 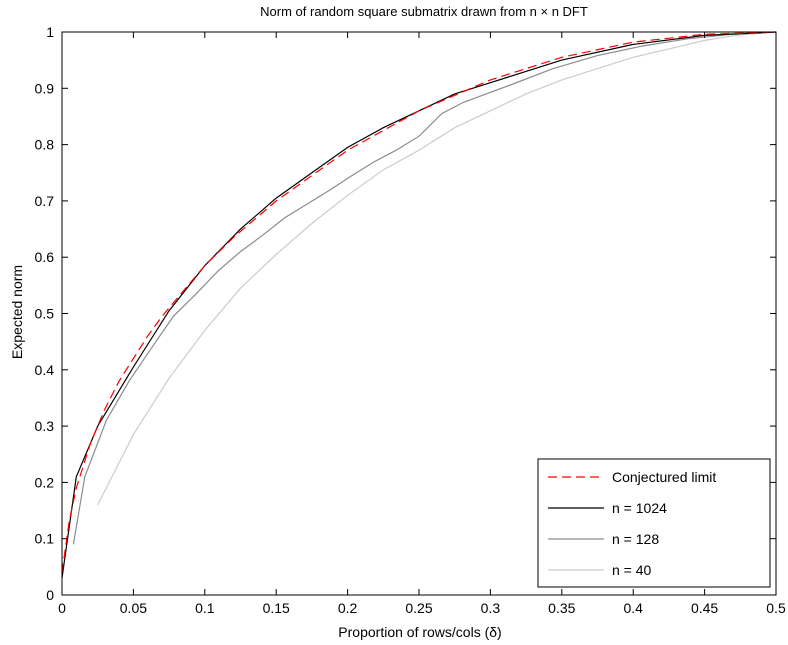 I want to click on legend-box, so click(x=654, y=523).